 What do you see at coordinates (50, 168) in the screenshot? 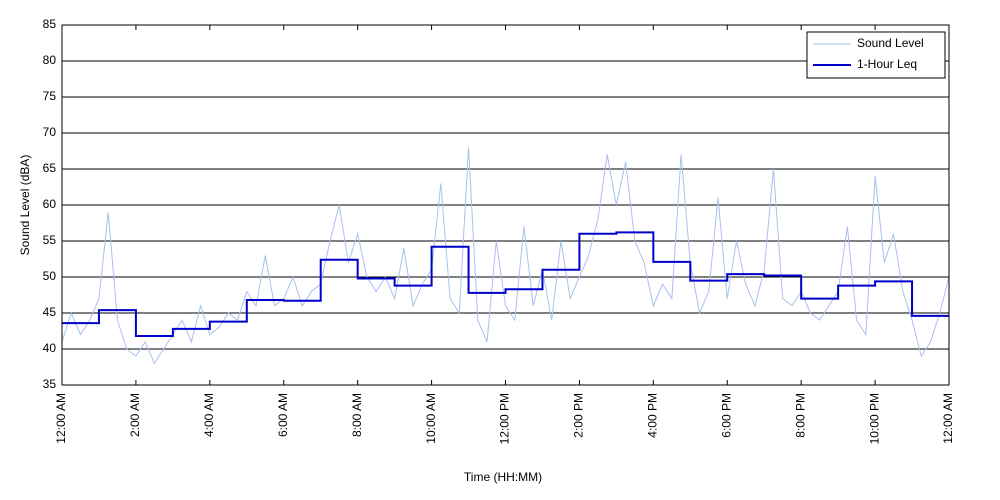
I see `y-tick-label: 65` at bounding box center [50, 168].